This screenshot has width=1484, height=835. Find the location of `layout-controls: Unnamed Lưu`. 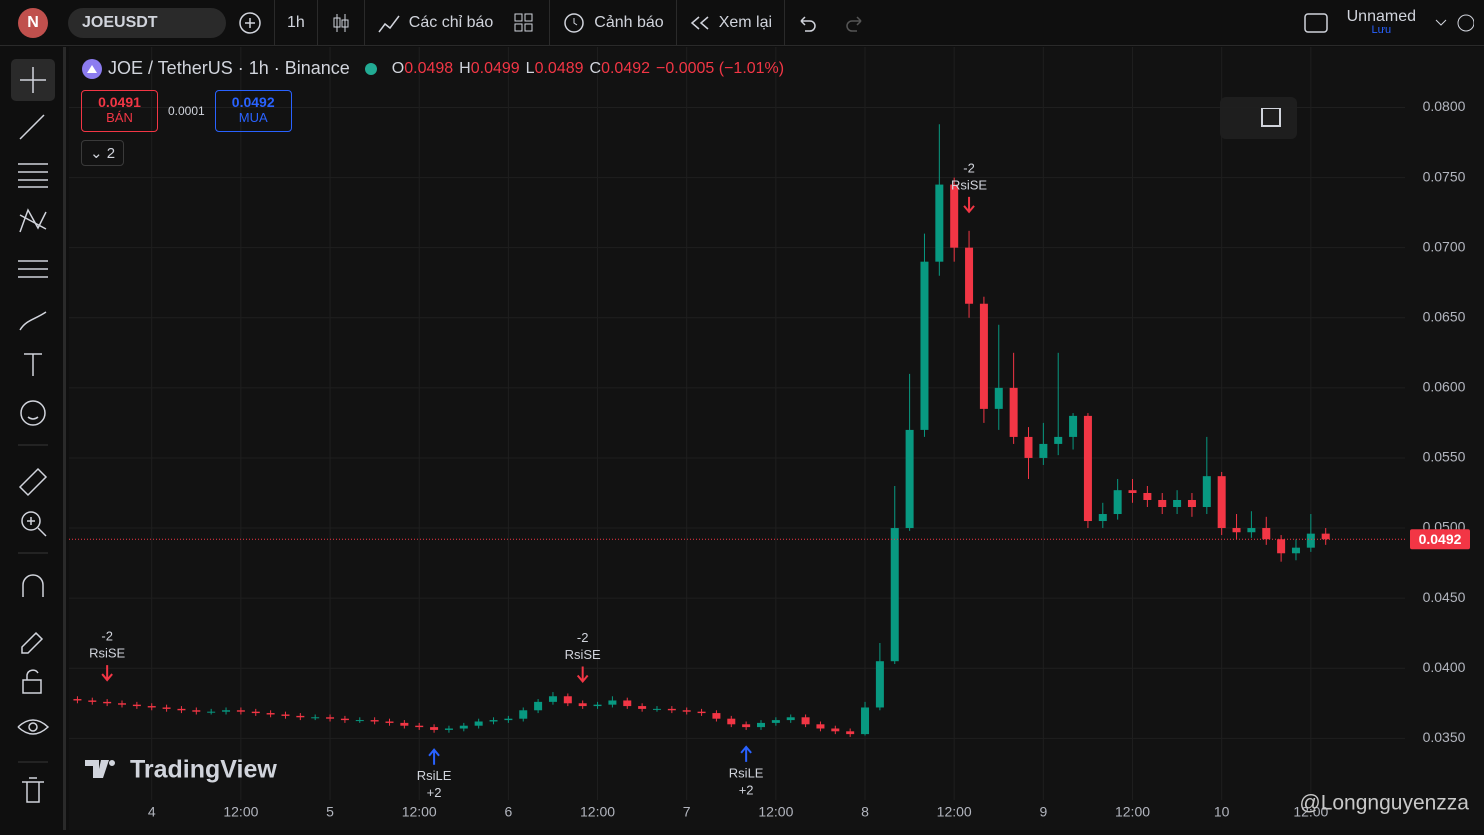

layout-controls: Unnamed Lưu is located at coordinates (1393, 22).